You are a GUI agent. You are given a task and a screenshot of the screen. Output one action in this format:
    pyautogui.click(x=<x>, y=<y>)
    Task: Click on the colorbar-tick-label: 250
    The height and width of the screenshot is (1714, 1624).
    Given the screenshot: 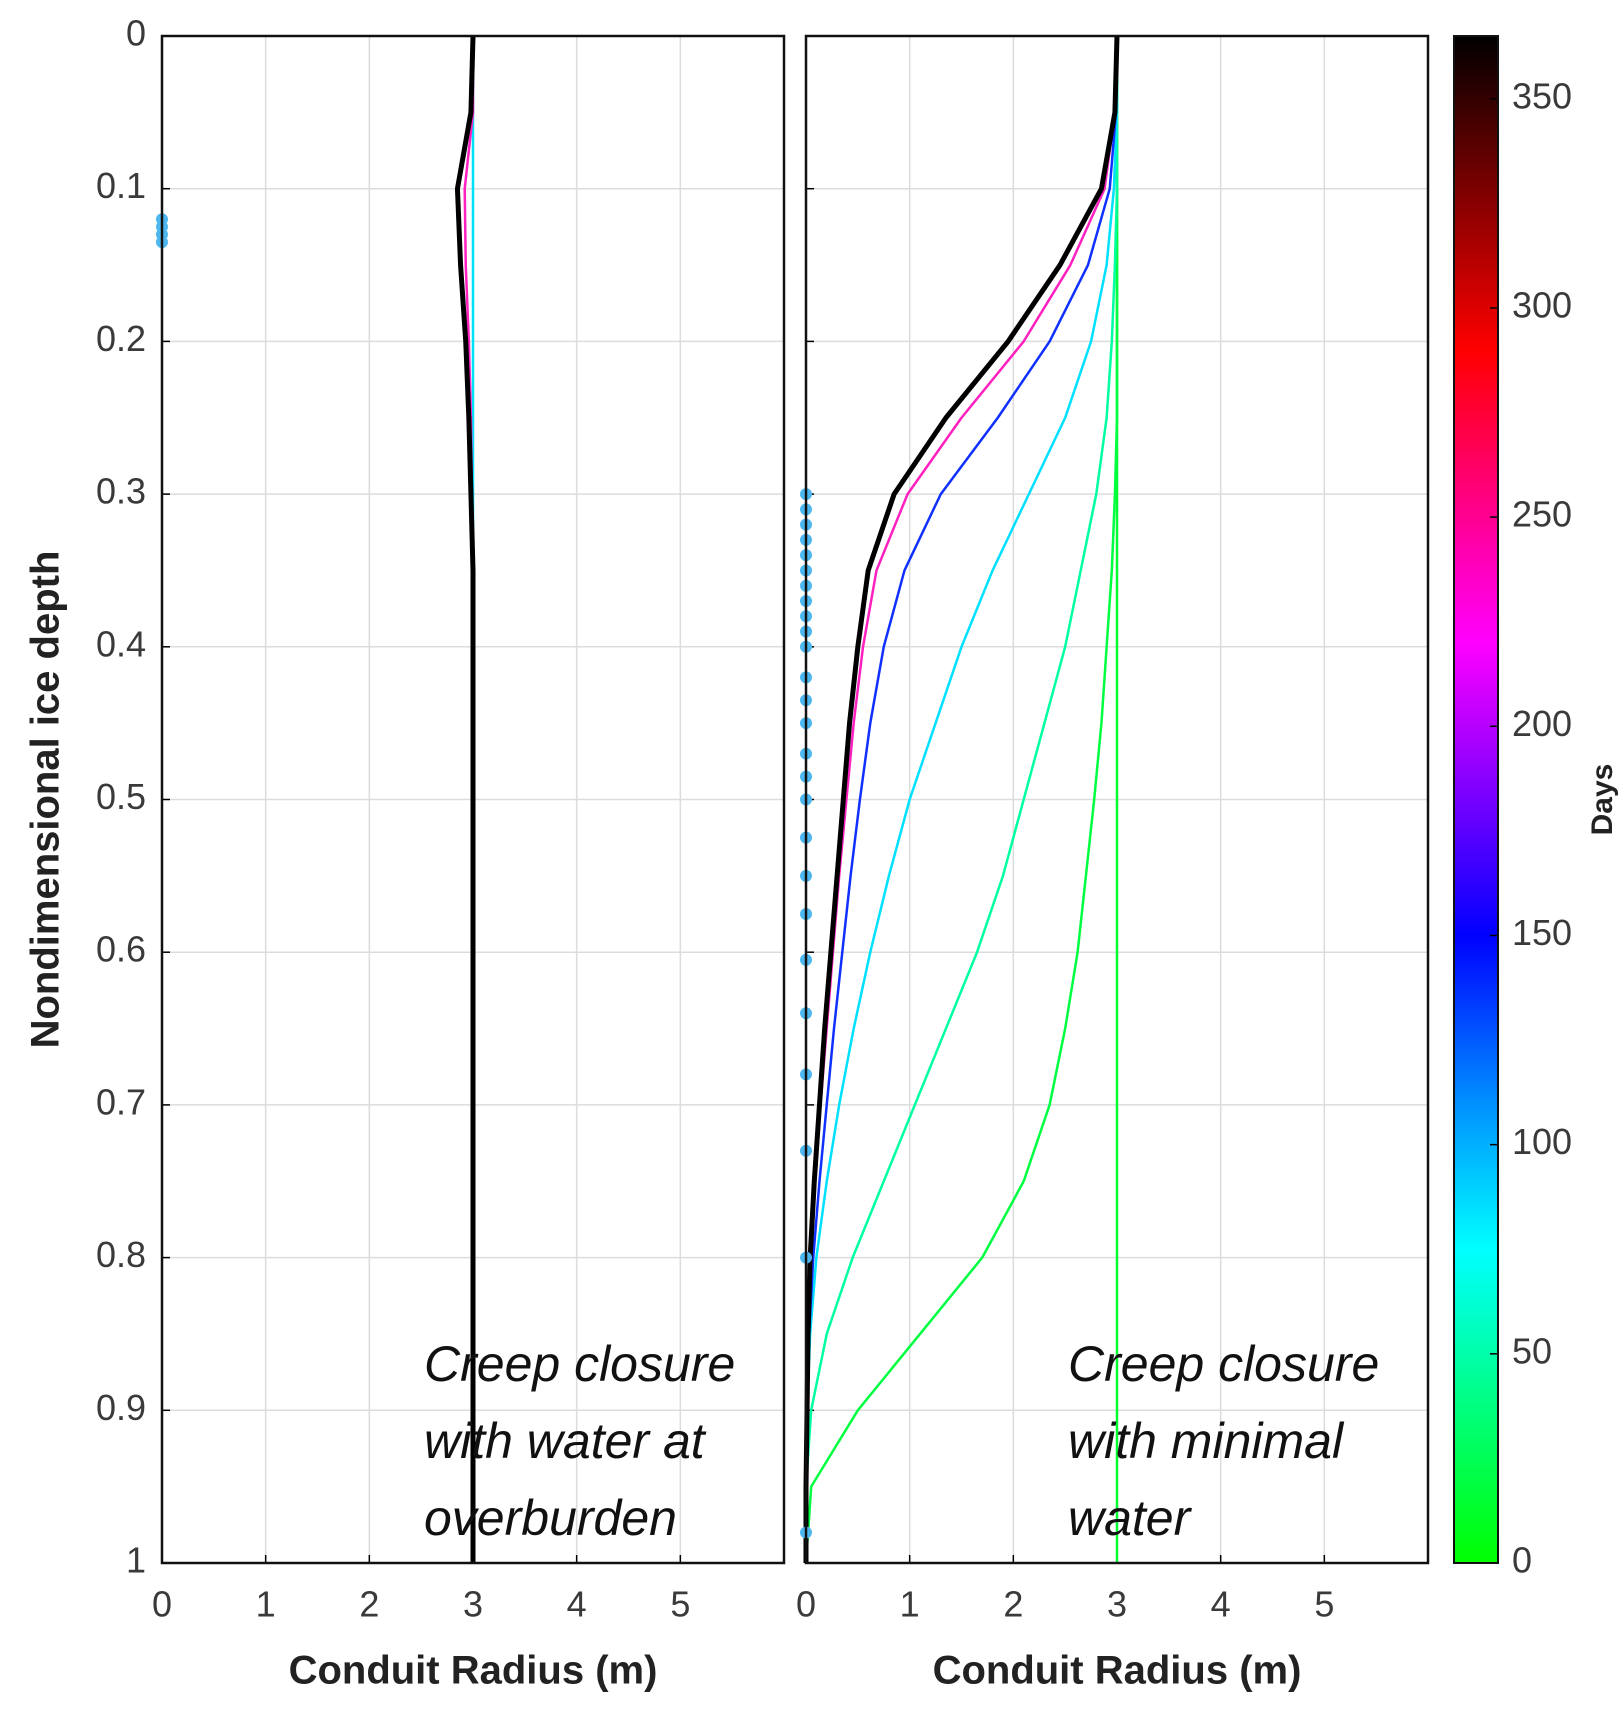 What is the action you would take?
    pyautogui.click(x=1542, y=514)
    